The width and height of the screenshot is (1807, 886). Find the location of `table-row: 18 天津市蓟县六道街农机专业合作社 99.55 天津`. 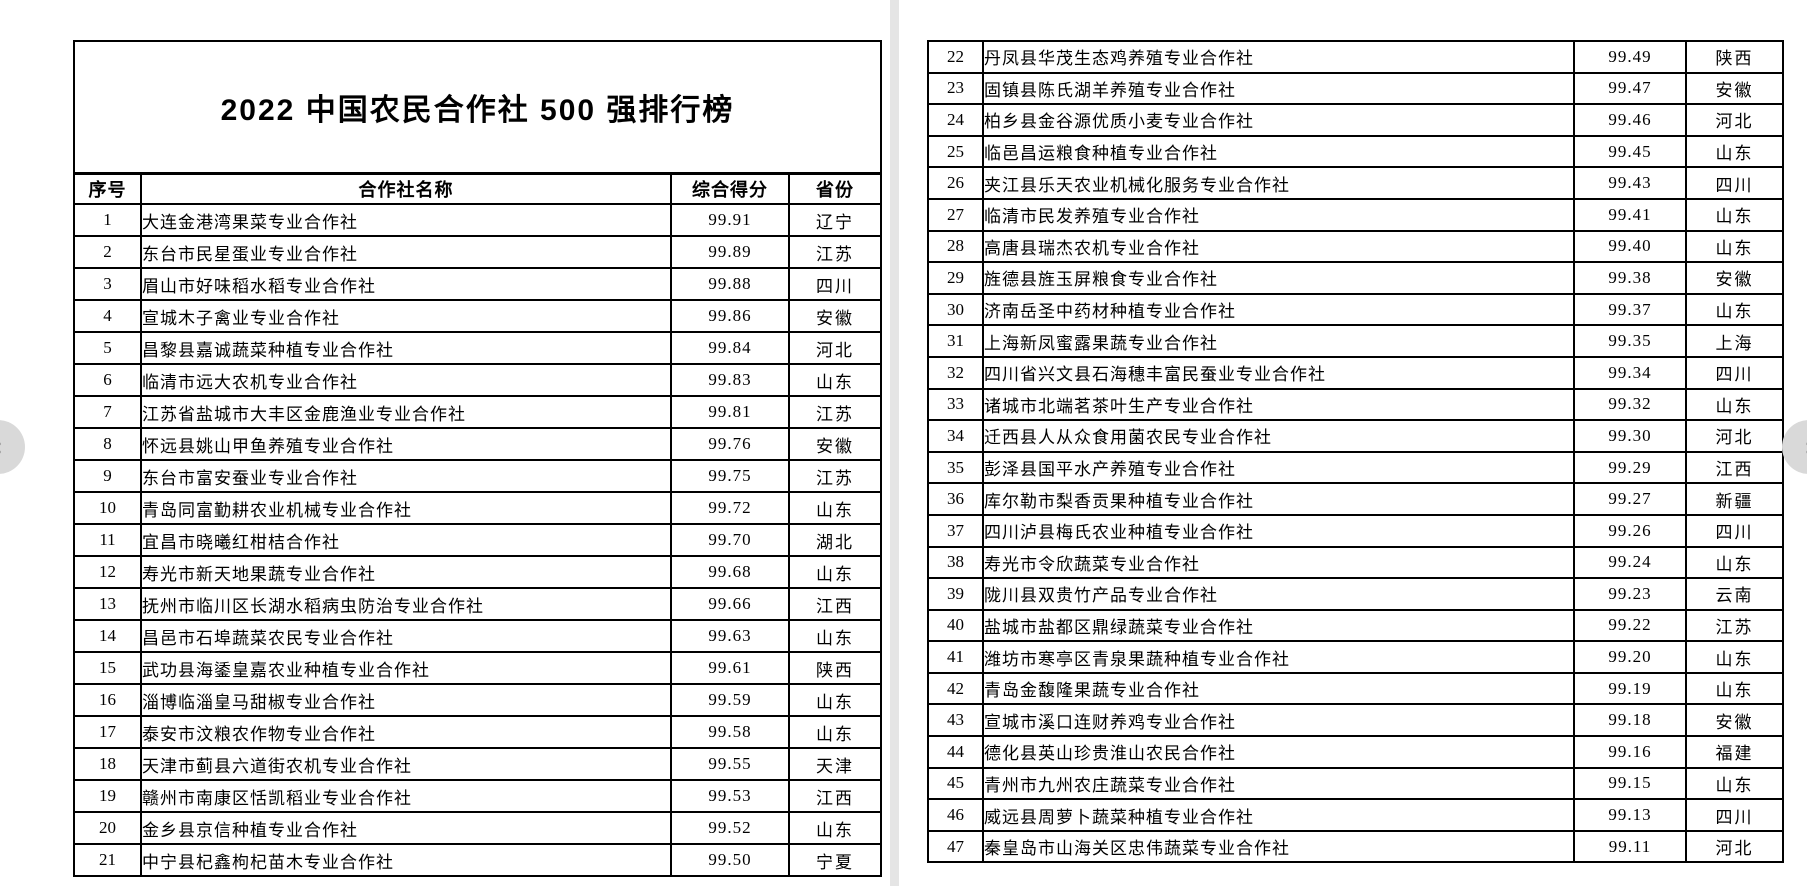

table-row: 18 天津市蓟县六道街农机专业合作社 99.55 天津 is located at coordinates (478, 764).